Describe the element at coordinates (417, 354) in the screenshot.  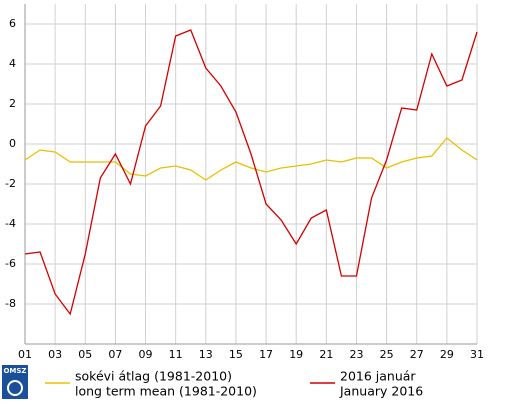
I see `x-tick-label: 27` at that location.